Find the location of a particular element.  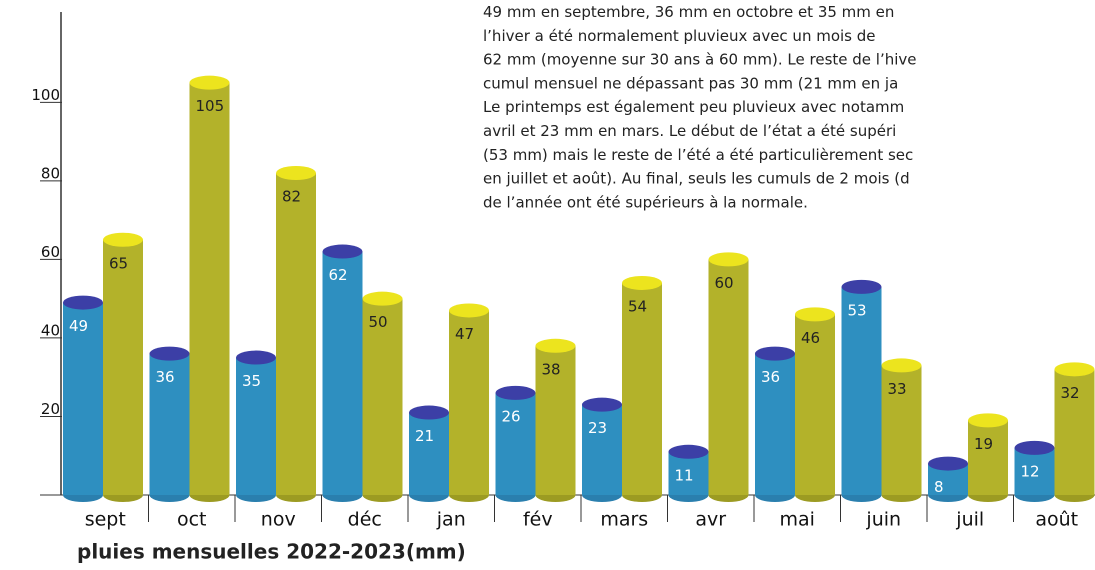

cylinder: 12 is located at coordinates (1034, 471).